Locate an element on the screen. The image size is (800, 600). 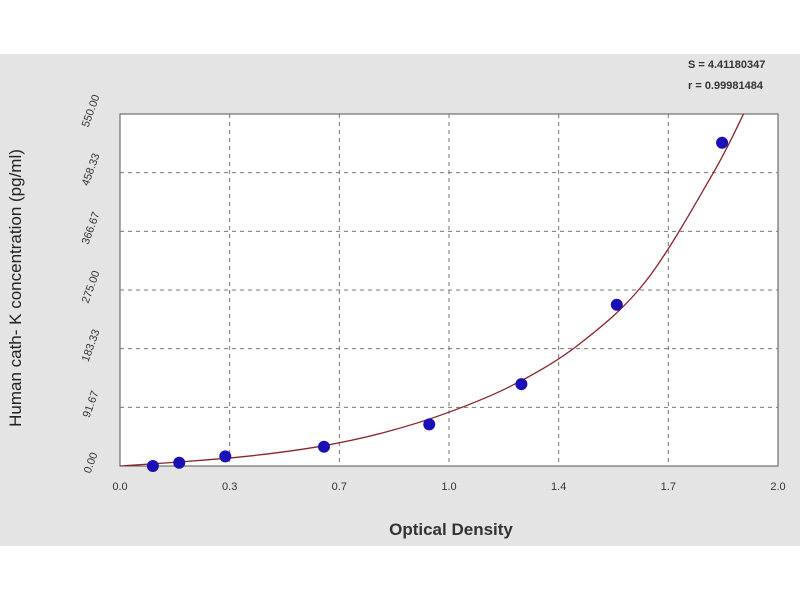
stat-r-value: r = 0.99981484 is located at coordinates (726, 86).